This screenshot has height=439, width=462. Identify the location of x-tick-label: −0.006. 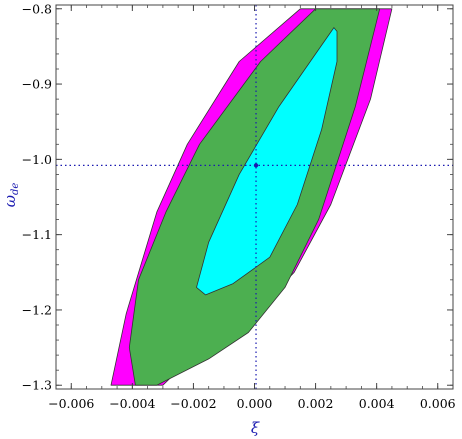
(71, 403).